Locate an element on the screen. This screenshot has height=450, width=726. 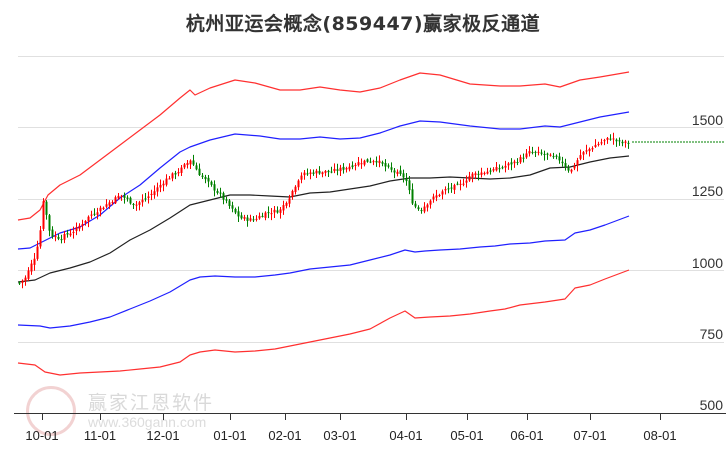
x-tick-label: 01-01 is located at coordinates (230, 435).